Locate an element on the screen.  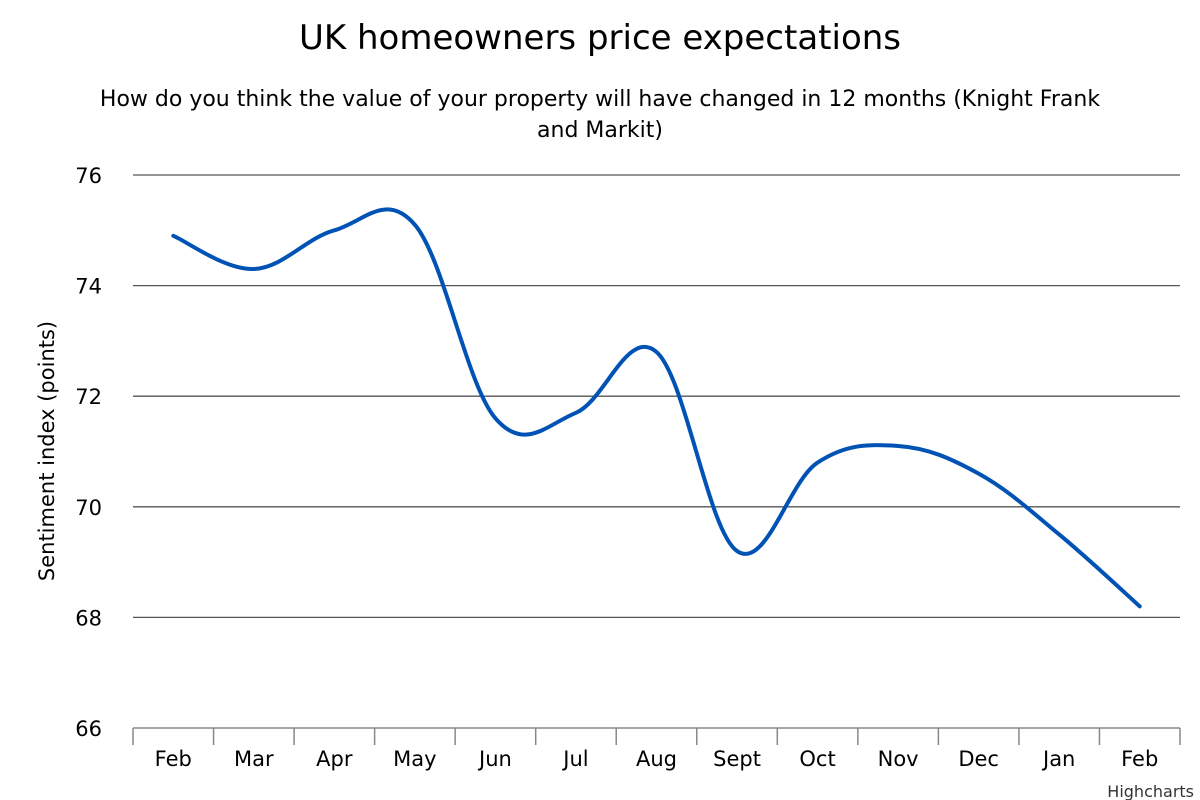
x-tick-label: Jul is located at coordinates (574, 759).